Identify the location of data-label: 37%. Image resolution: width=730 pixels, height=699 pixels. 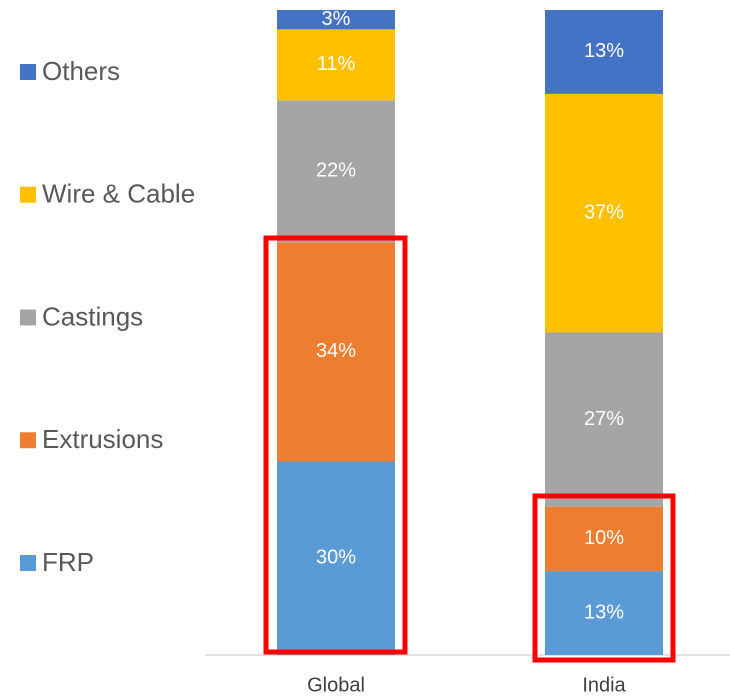
(604, 212).